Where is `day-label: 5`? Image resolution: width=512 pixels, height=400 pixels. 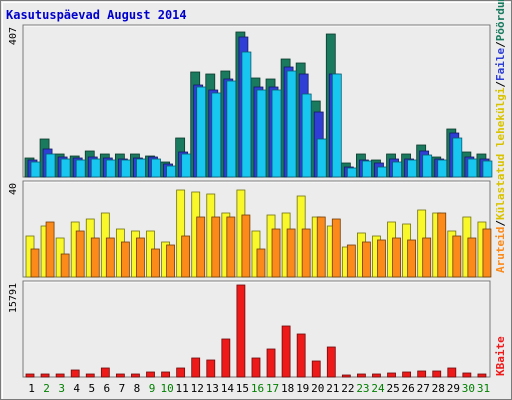
day-label: 5 is located at coordinates (91, 388).